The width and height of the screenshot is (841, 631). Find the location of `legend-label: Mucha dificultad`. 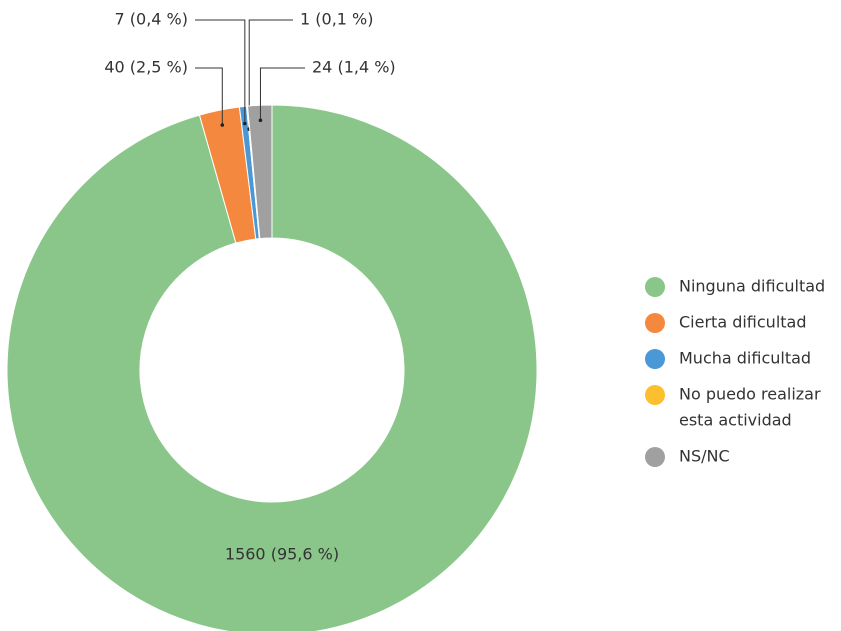

legend-label: Mucha dificultad is located at coordinates (745, 358).